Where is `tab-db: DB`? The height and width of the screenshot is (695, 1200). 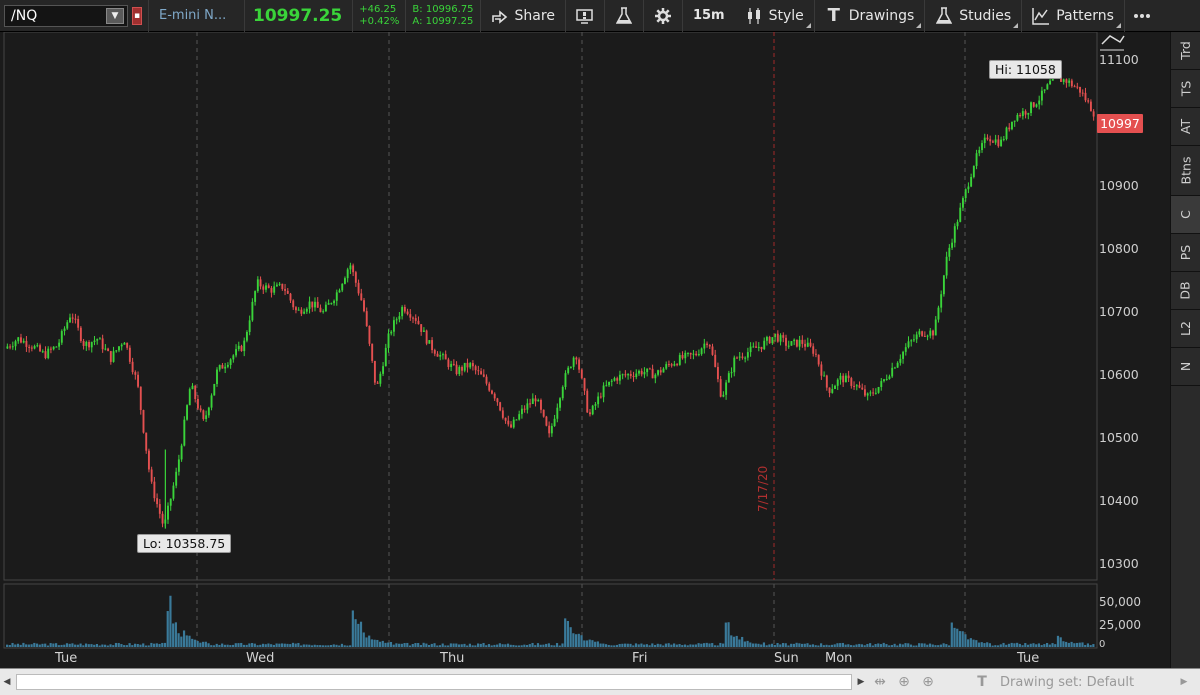
tab-db: DB is located at coordinates (1185, 291).